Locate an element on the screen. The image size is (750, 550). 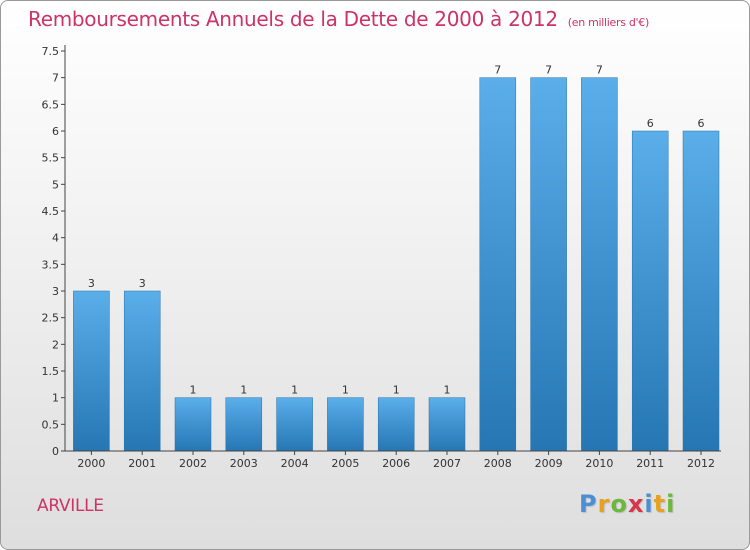
y-tick-label: 0 is located at coordinates (55, 451).